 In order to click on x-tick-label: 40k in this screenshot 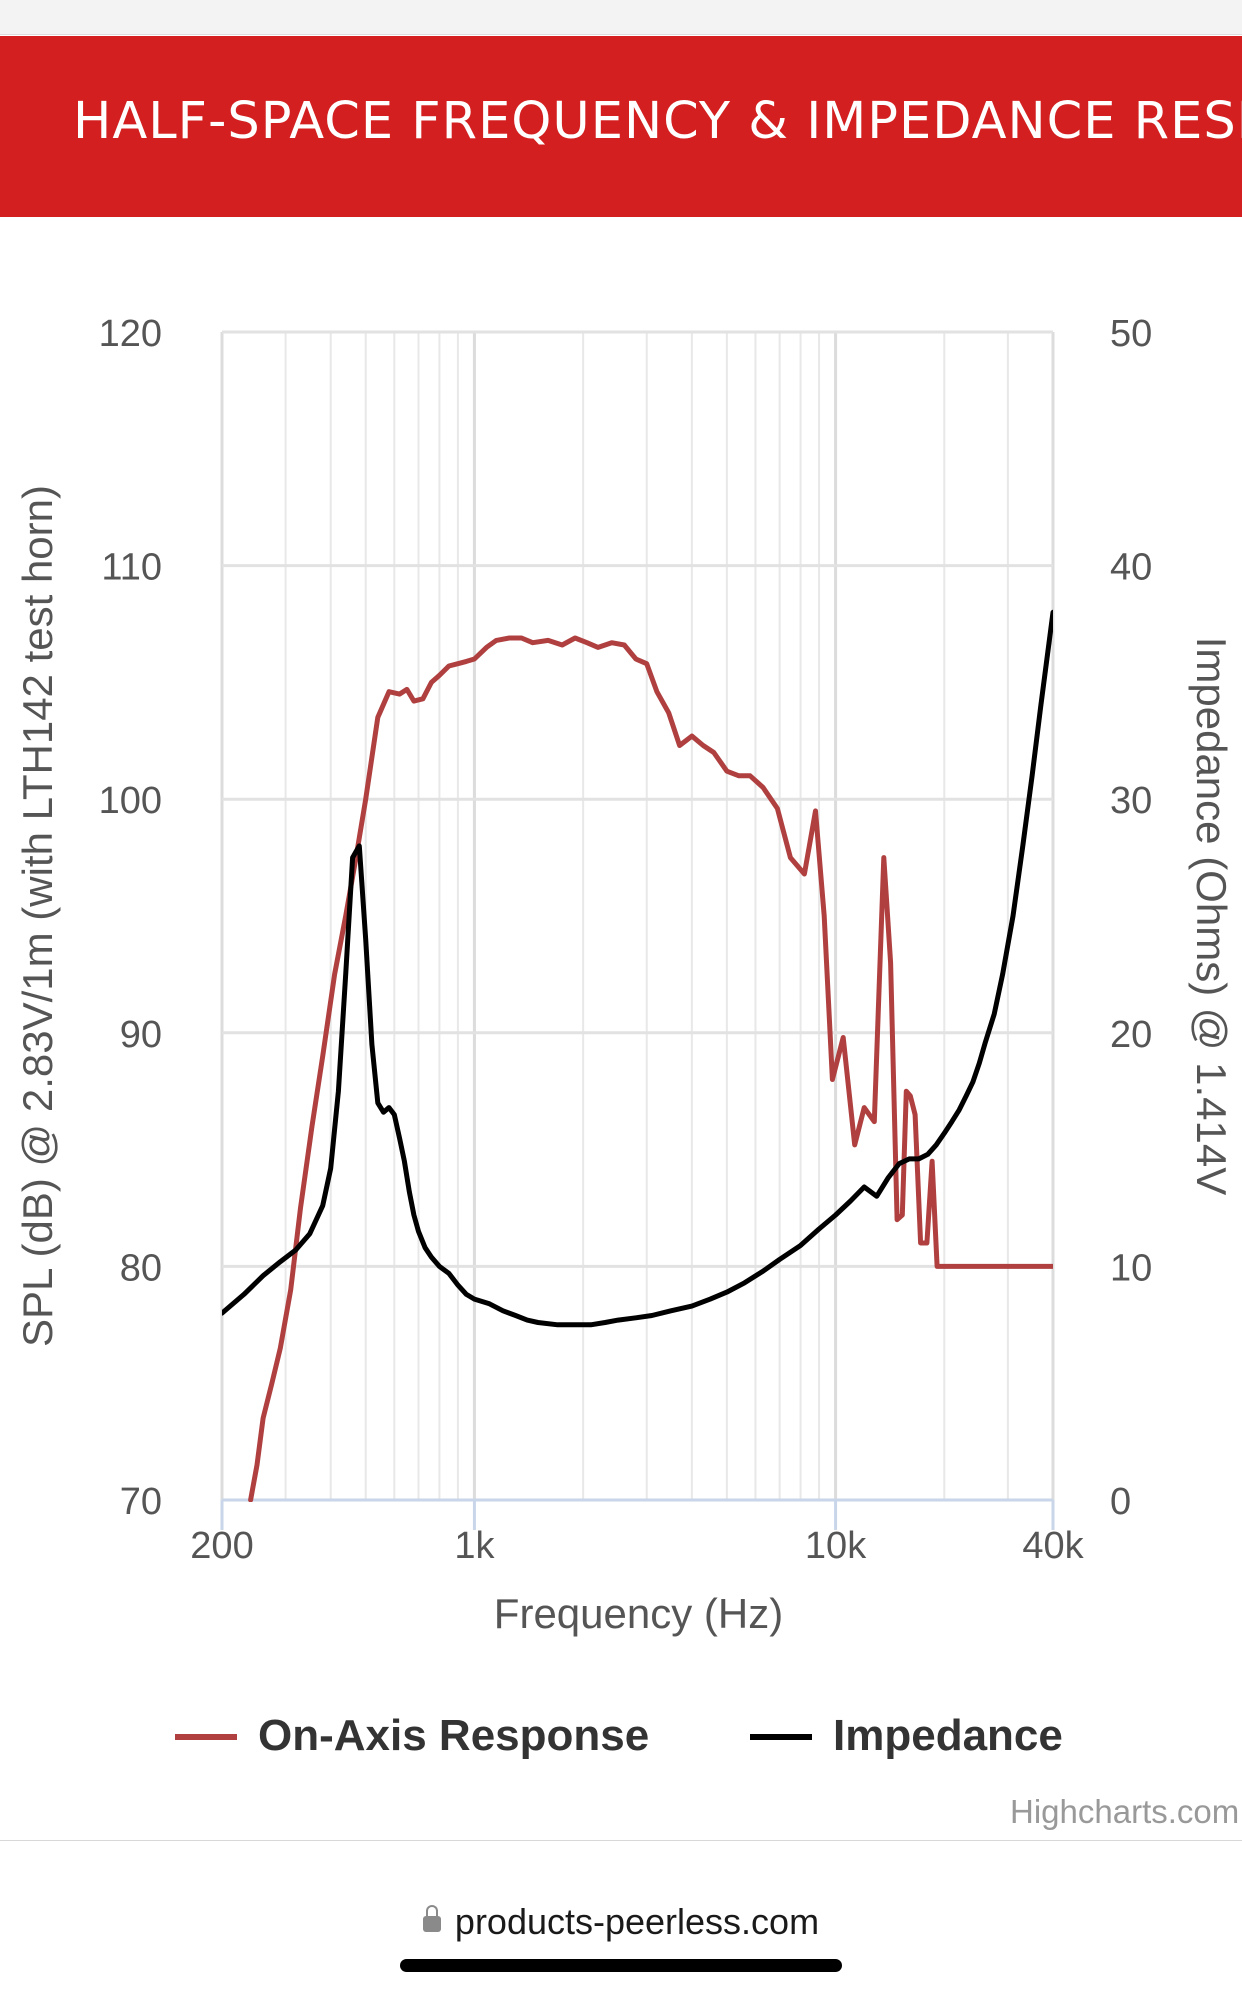, I will do `click(1053, 1546)`.